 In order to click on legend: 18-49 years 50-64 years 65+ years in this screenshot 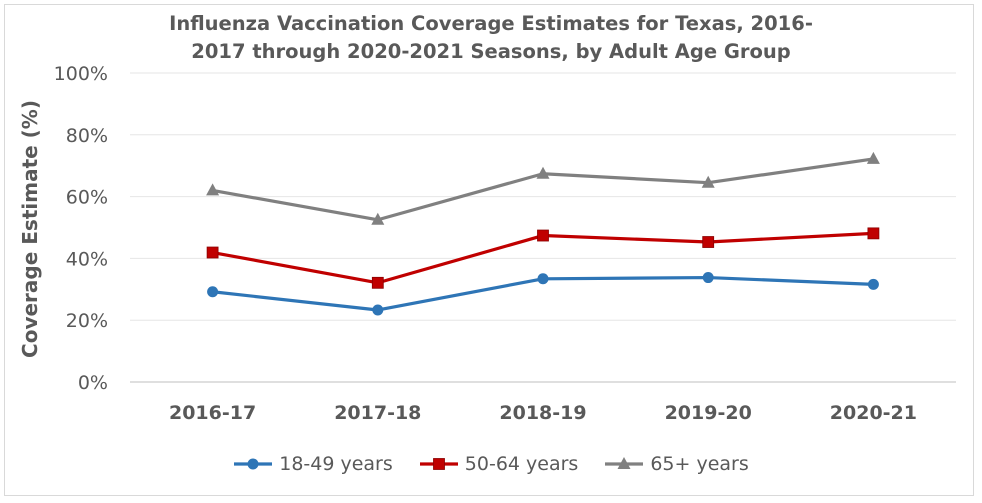, I will do `click(491, 464)`.